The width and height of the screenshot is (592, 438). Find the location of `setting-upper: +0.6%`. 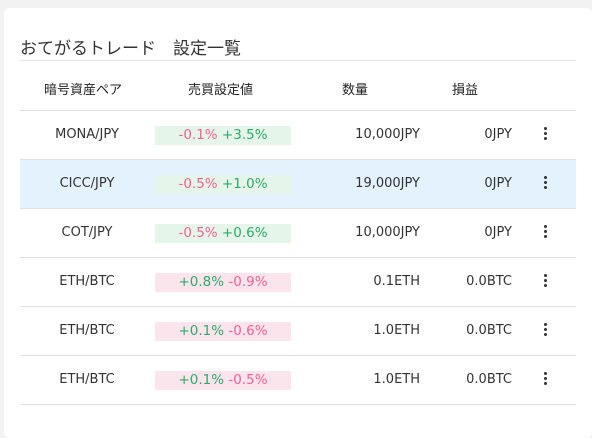

setting-upper: +0.6% is located at coordinates (244, 233).